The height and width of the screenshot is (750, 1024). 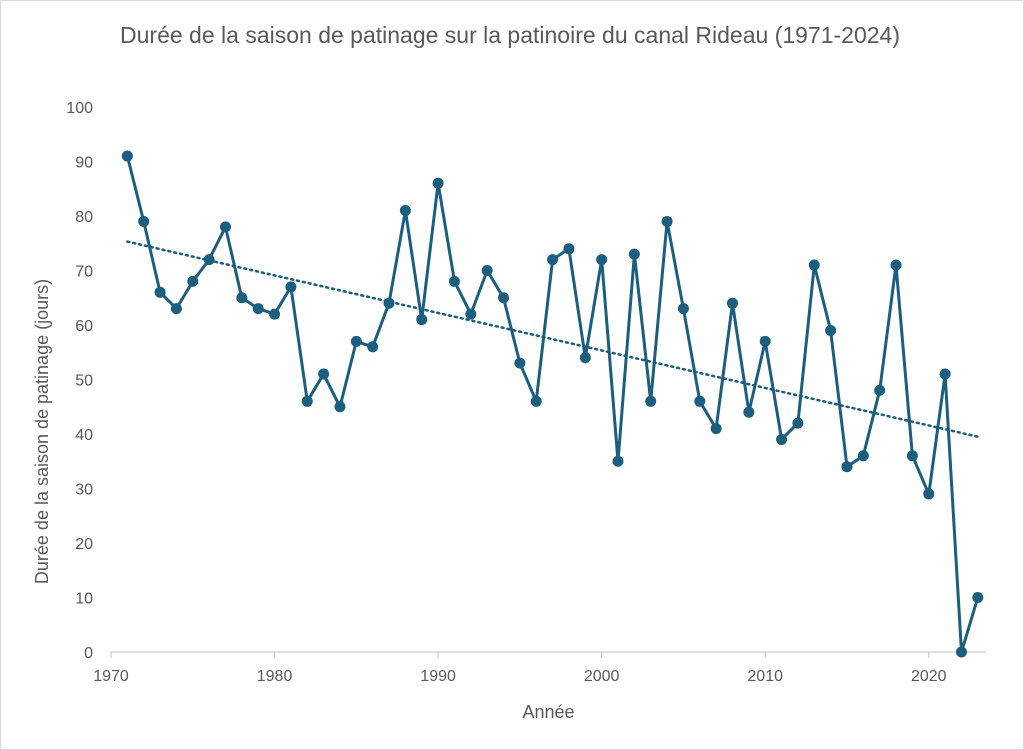 What do you see at coordinates (88, 653) in the screenshot?
I see `y-tick-label: 0` at bounding box center [88, 653].